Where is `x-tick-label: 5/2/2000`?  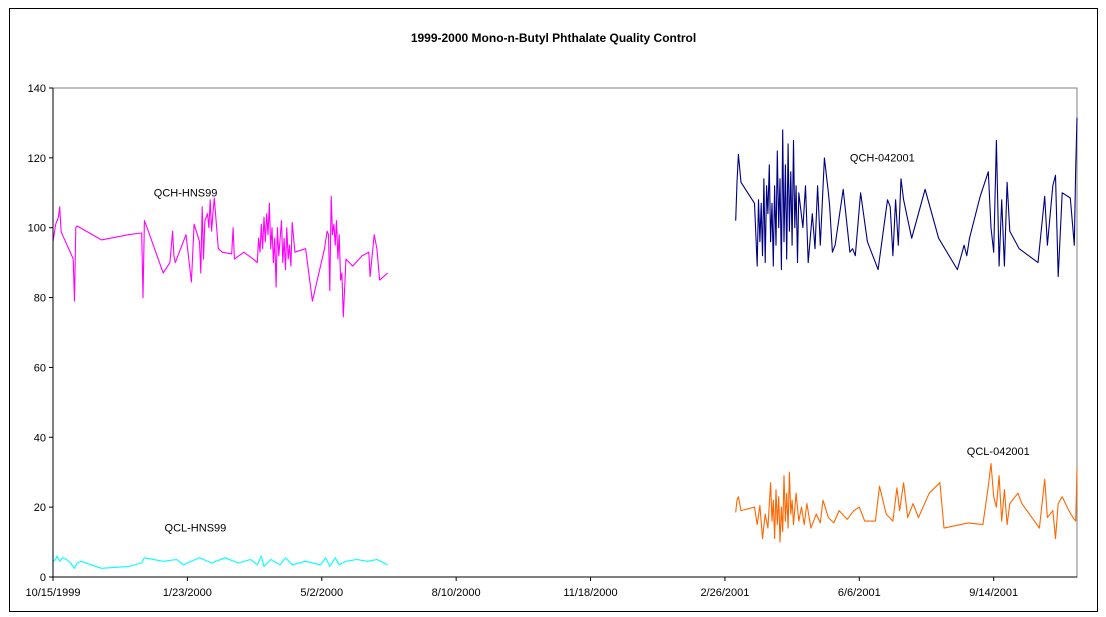 x-tick-label: 5/2/2000 is located at coordinates (321, 593).